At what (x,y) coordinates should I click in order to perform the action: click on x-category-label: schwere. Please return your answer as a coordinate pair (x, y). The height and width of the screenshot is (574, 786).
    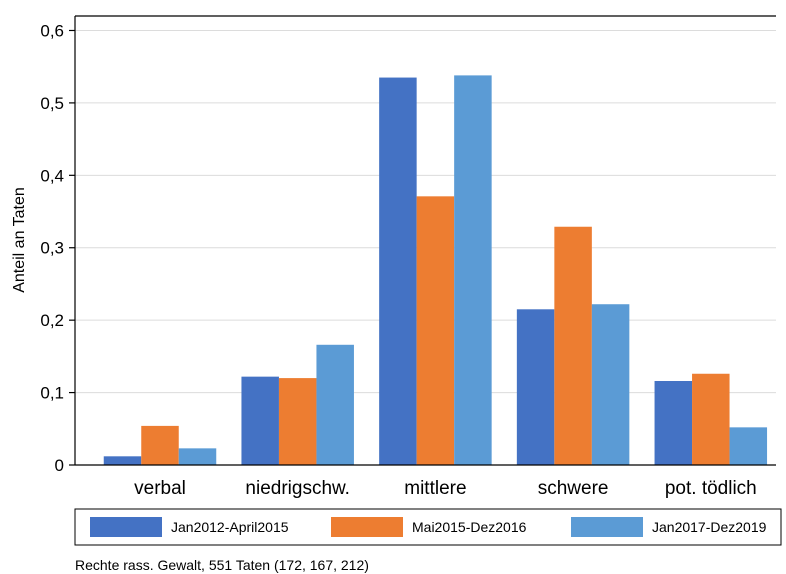
    Looking at the image, I should click on (573, 488).